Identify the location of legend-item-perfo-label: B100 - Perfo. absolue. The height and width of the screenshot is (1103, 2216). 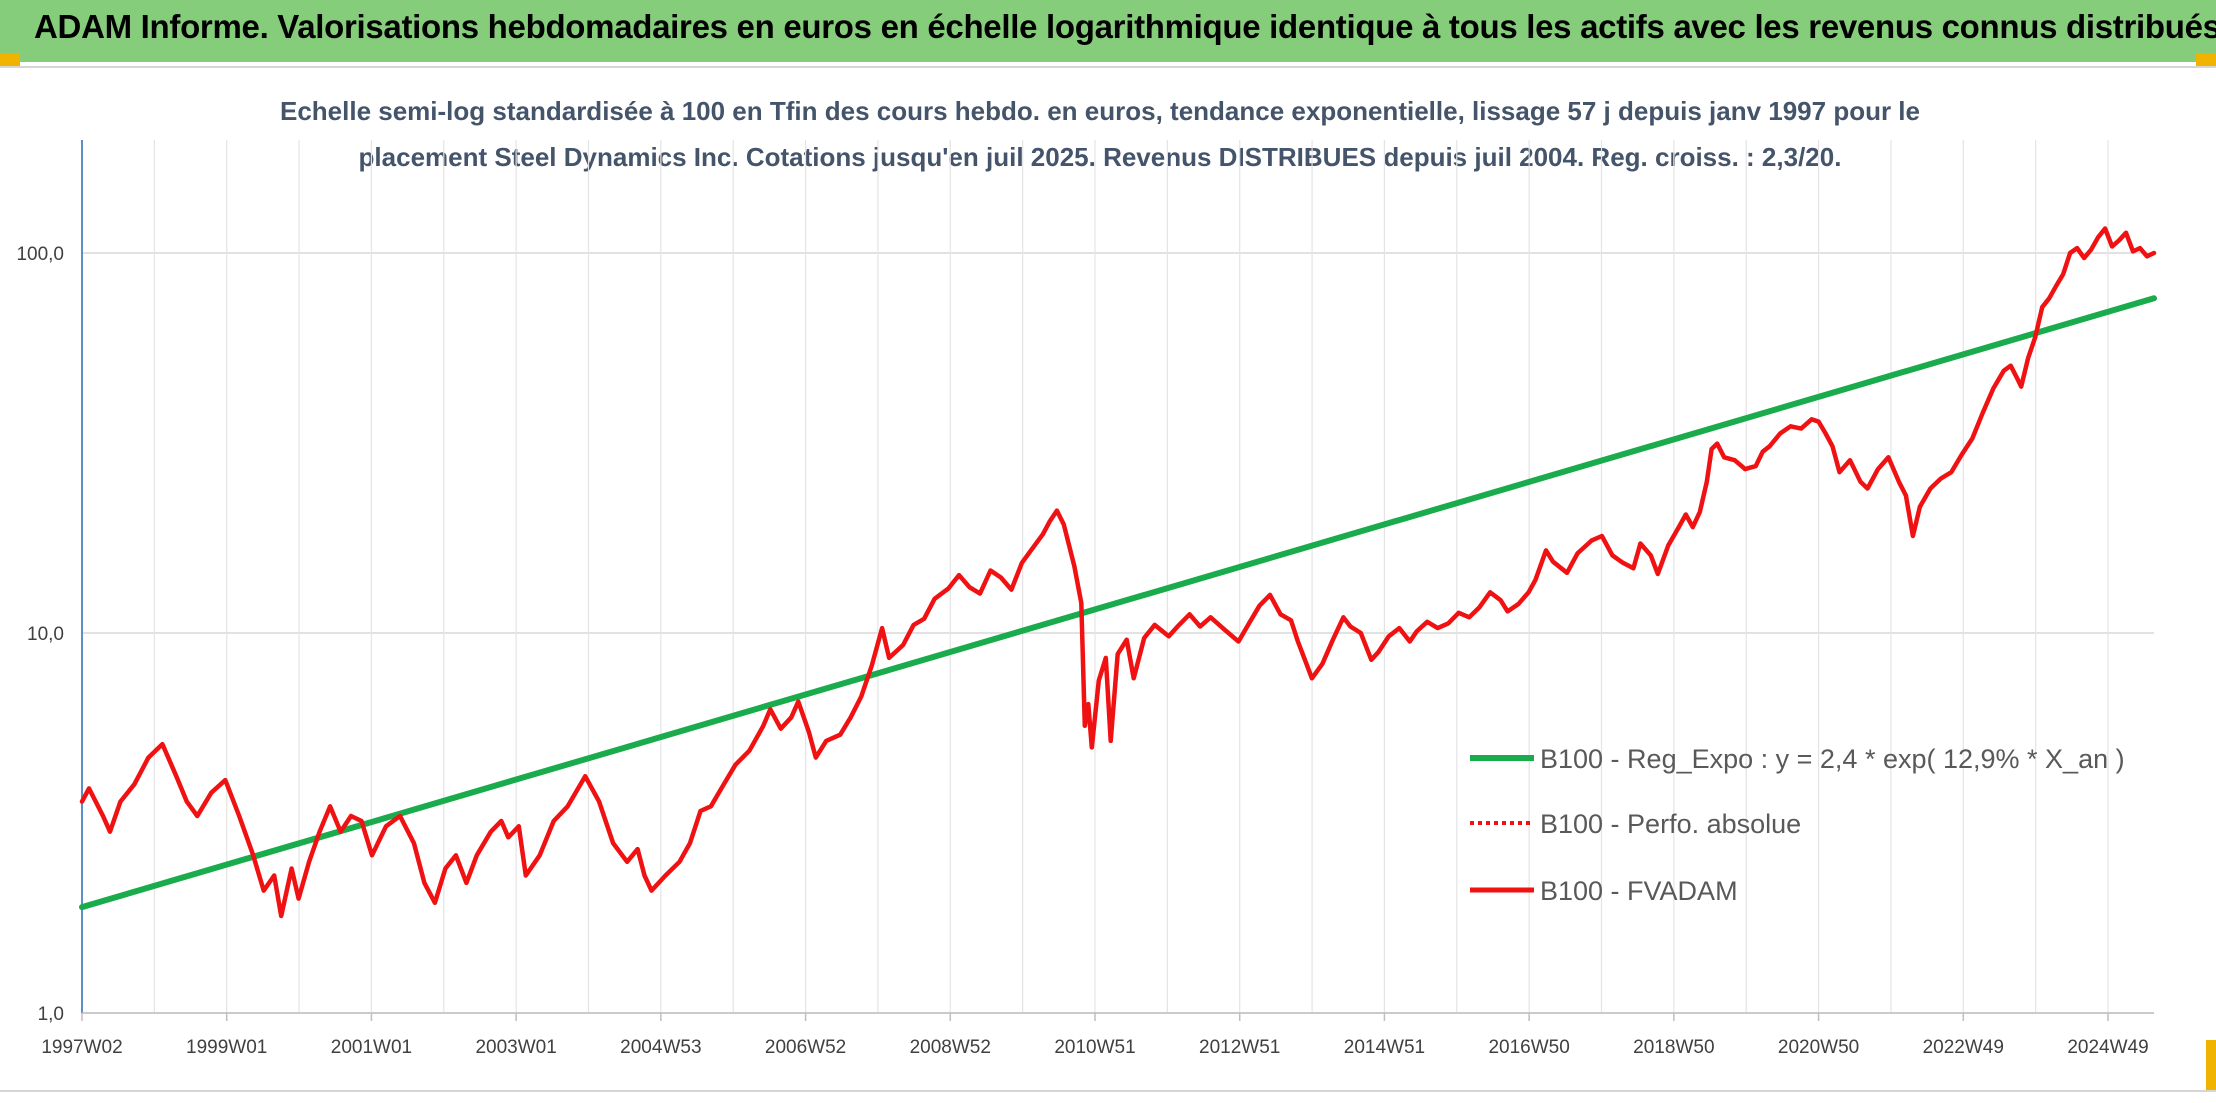
(1670, 824).